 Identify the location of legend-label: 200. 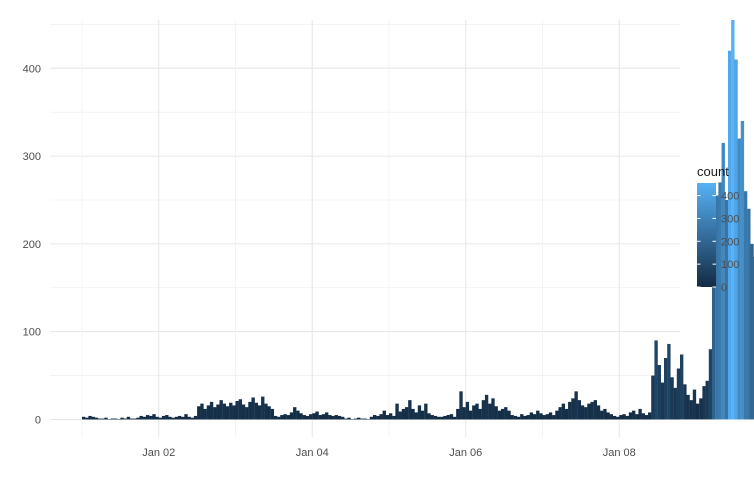
(730, 242).